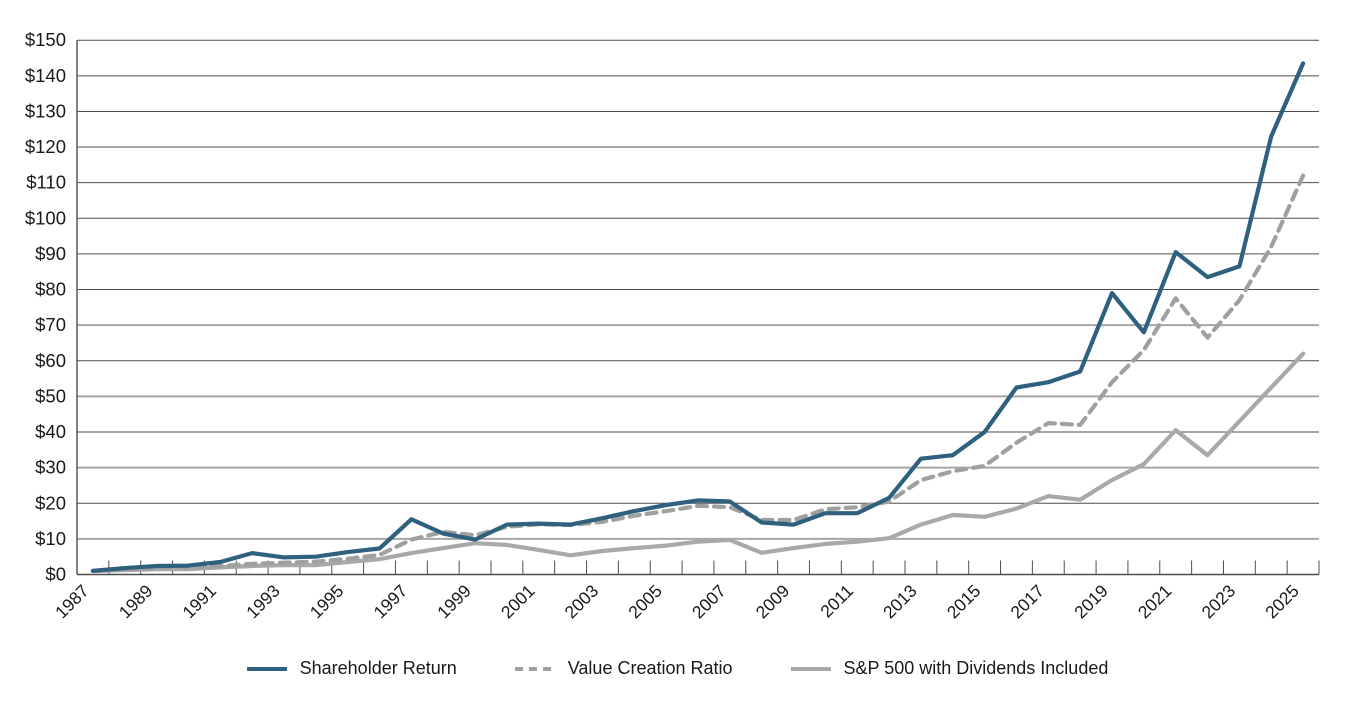 This screenshot has height=711, width=1355. I want to click on legend-label-sp500: S&P 500 with Dividends Included, so click(976, 668).